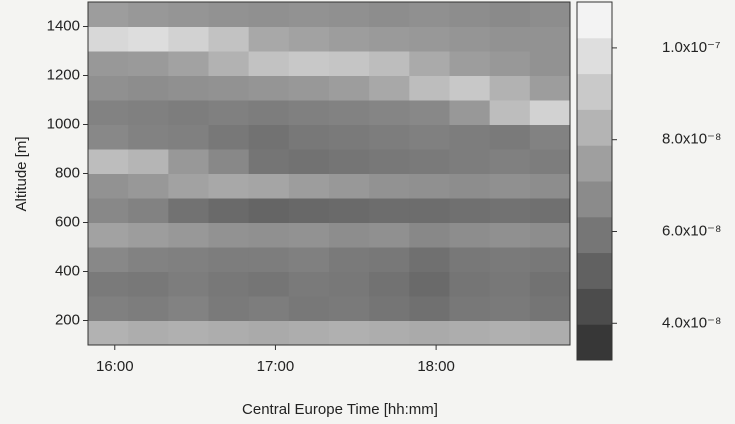  What do you see at coordinates (21, 173) in the screenshot?
I see `y-axis-label: Altitude [m]` at bounding box center [21, 173].